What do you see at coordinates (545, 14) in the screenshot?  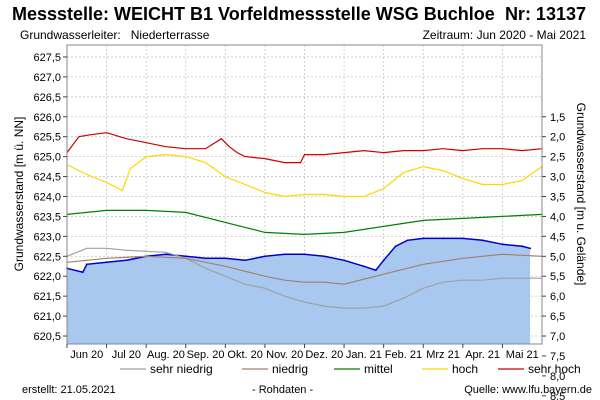 I see `station-number: Nr: 13137` at bounding box center [545, 14].